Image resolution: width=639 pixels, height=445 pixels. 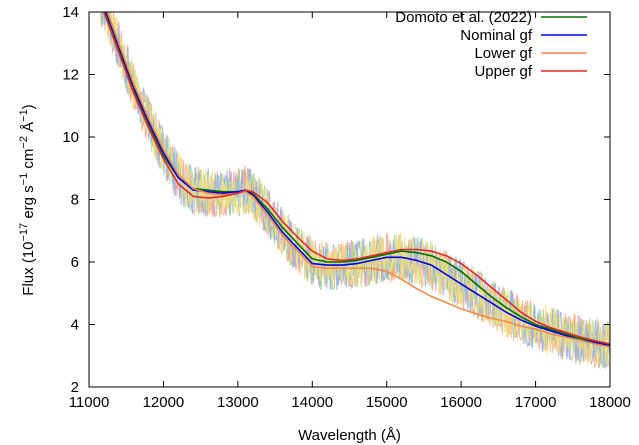 What do you see at coordinates (349, 435) in the screenshot?
I see `x-axis-title: Wavelength (Å)` at bounding box center [349, 435].